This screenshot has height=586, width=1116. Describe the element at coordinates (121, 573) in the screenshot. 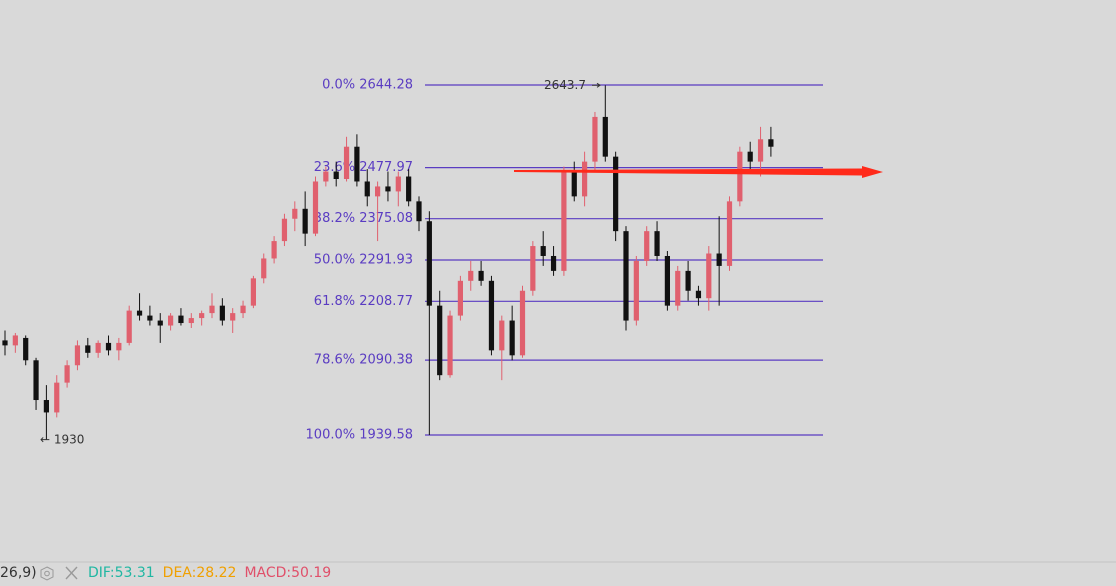

I see `indicator-value: DIF:53.31` at that location.